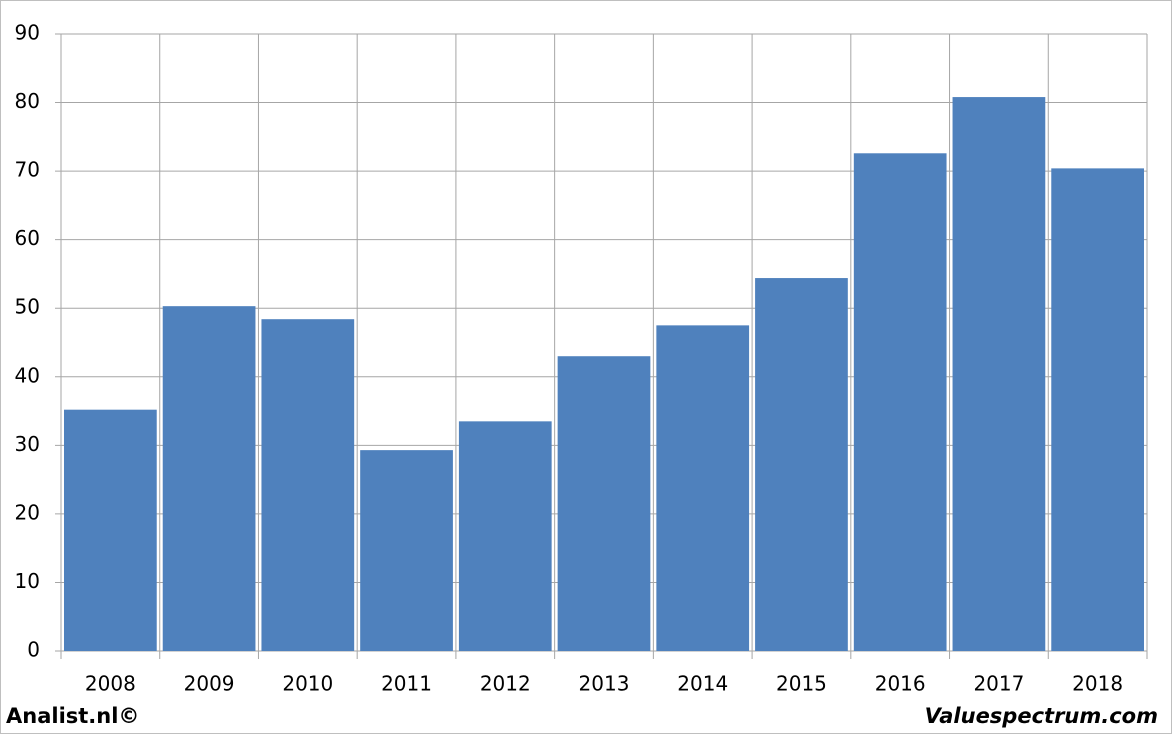 This screenshot has width=1172, height=734. What do you see at coordinates (27, 444) in the screenshot?
I see `y-tick-label: 30` at bounding box center [27, 444].